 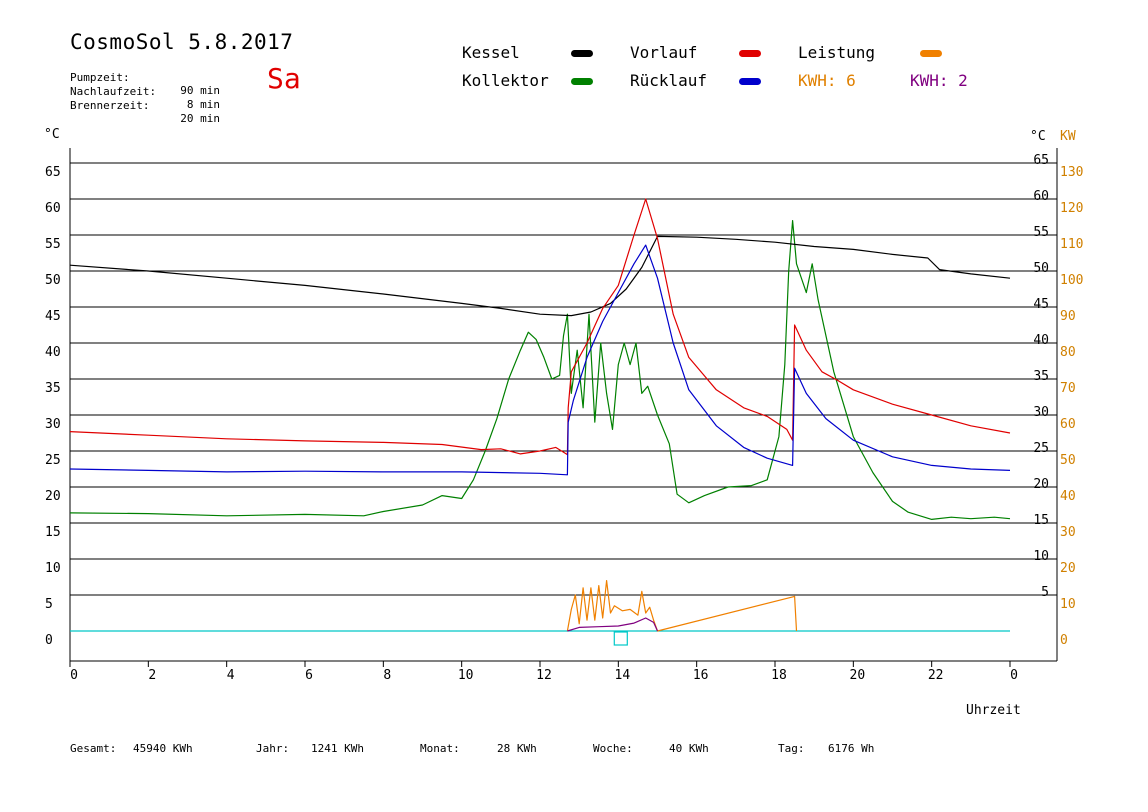 What do you see at coordinates (837, 52) in the screenshot?
I see `legend-leistung-label: Leistung` at bounding box center [837, 52].